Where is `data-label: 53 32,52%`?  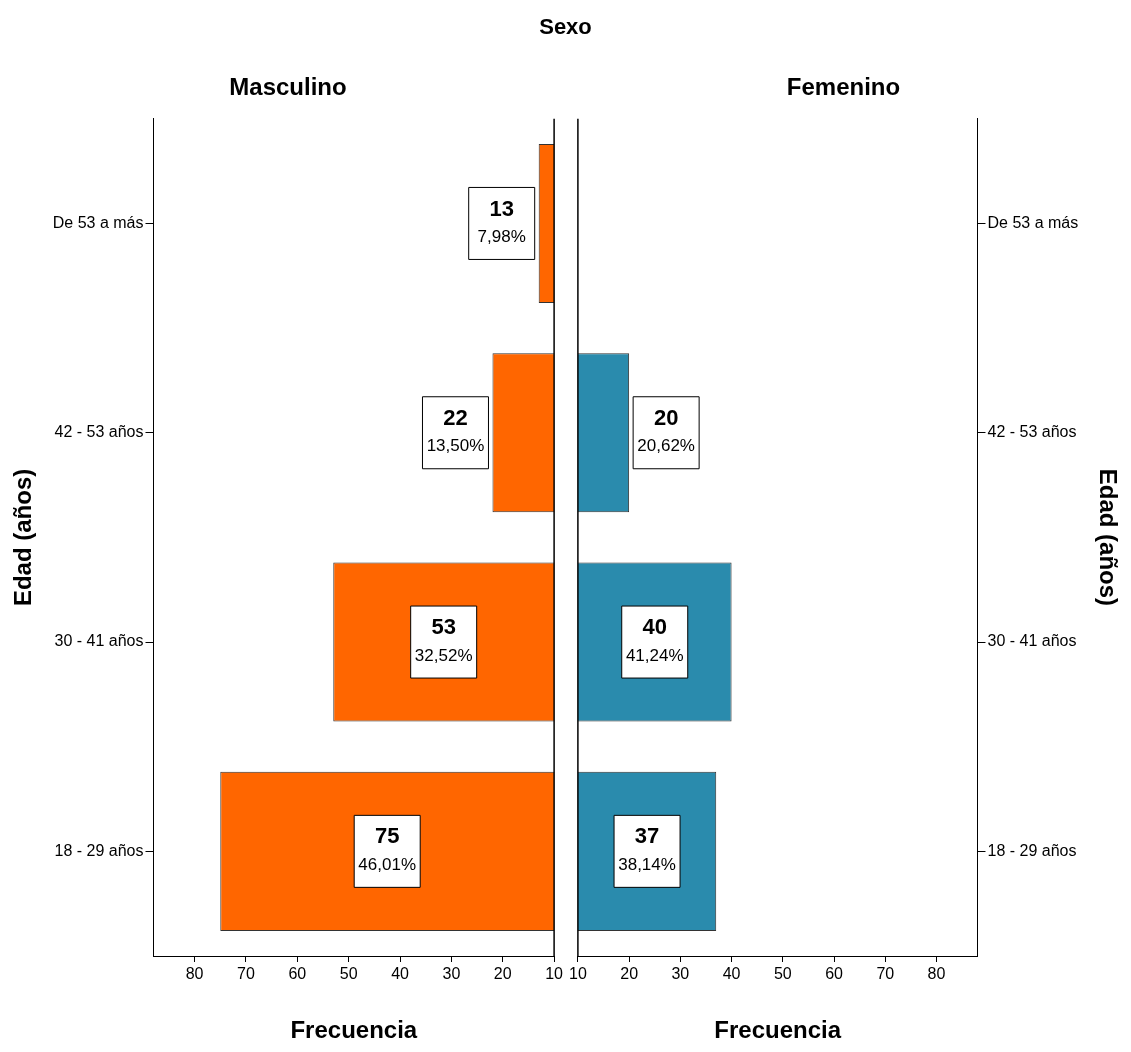 data-label: 53 32,52% is located at coordinates (443, 639).